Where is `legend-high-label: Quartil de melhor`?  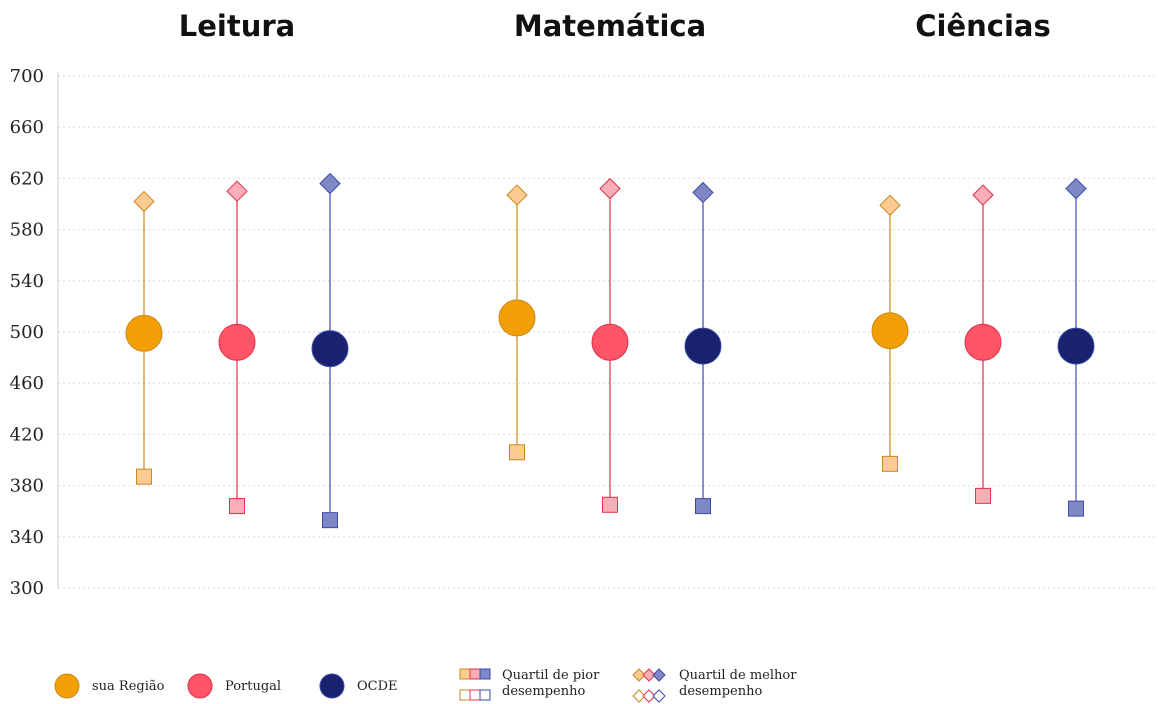
legend-high-label: Quartil de melhor is located at coordinates (738, 675).